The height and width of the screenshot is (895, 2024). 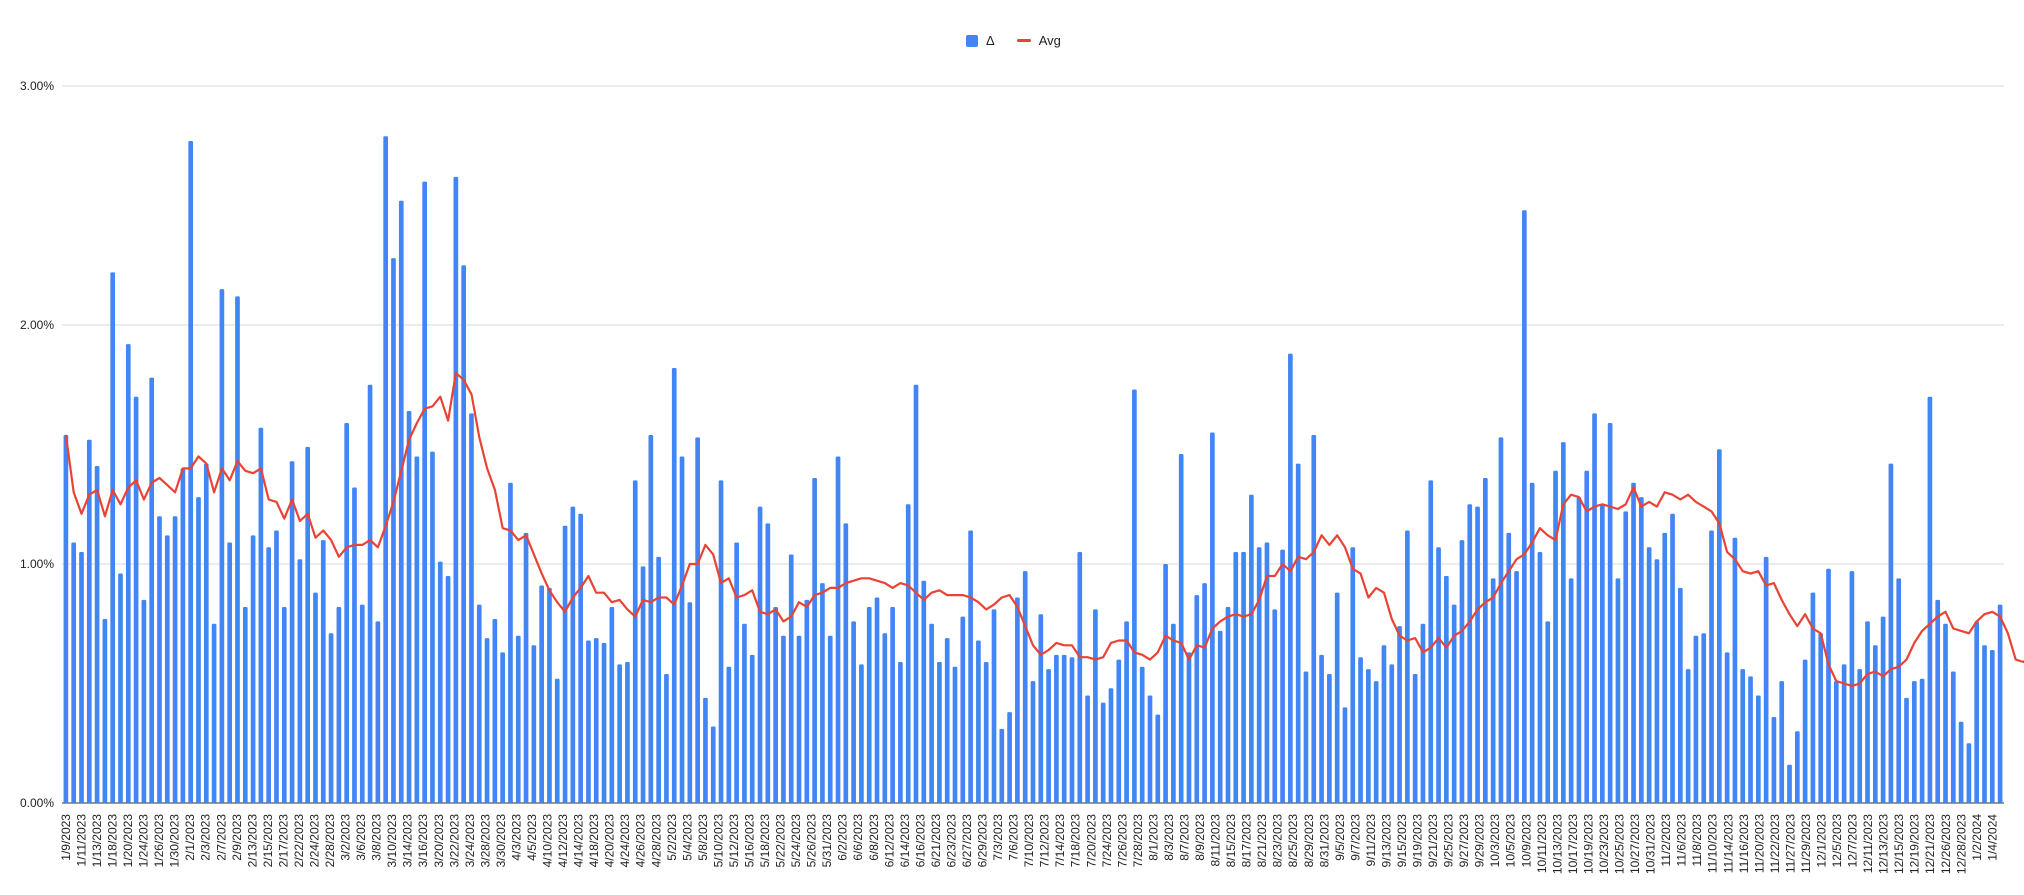 What do you see at coordinates (1038, 40) in the screenshot?
I see `legend-item-line: Avg` at bounding box center [1038, 40].